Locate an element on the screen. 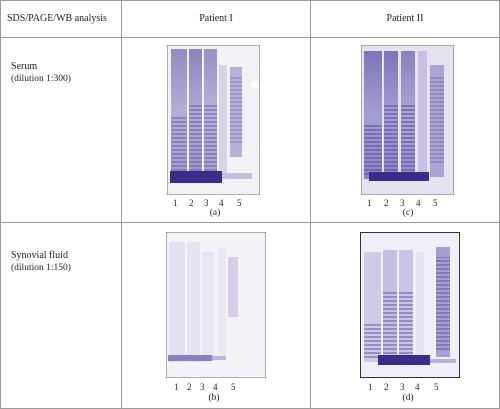 The width and height of the screenshot is (500, 409). panel-label-d: (d) is located at coordinates (408, 398).